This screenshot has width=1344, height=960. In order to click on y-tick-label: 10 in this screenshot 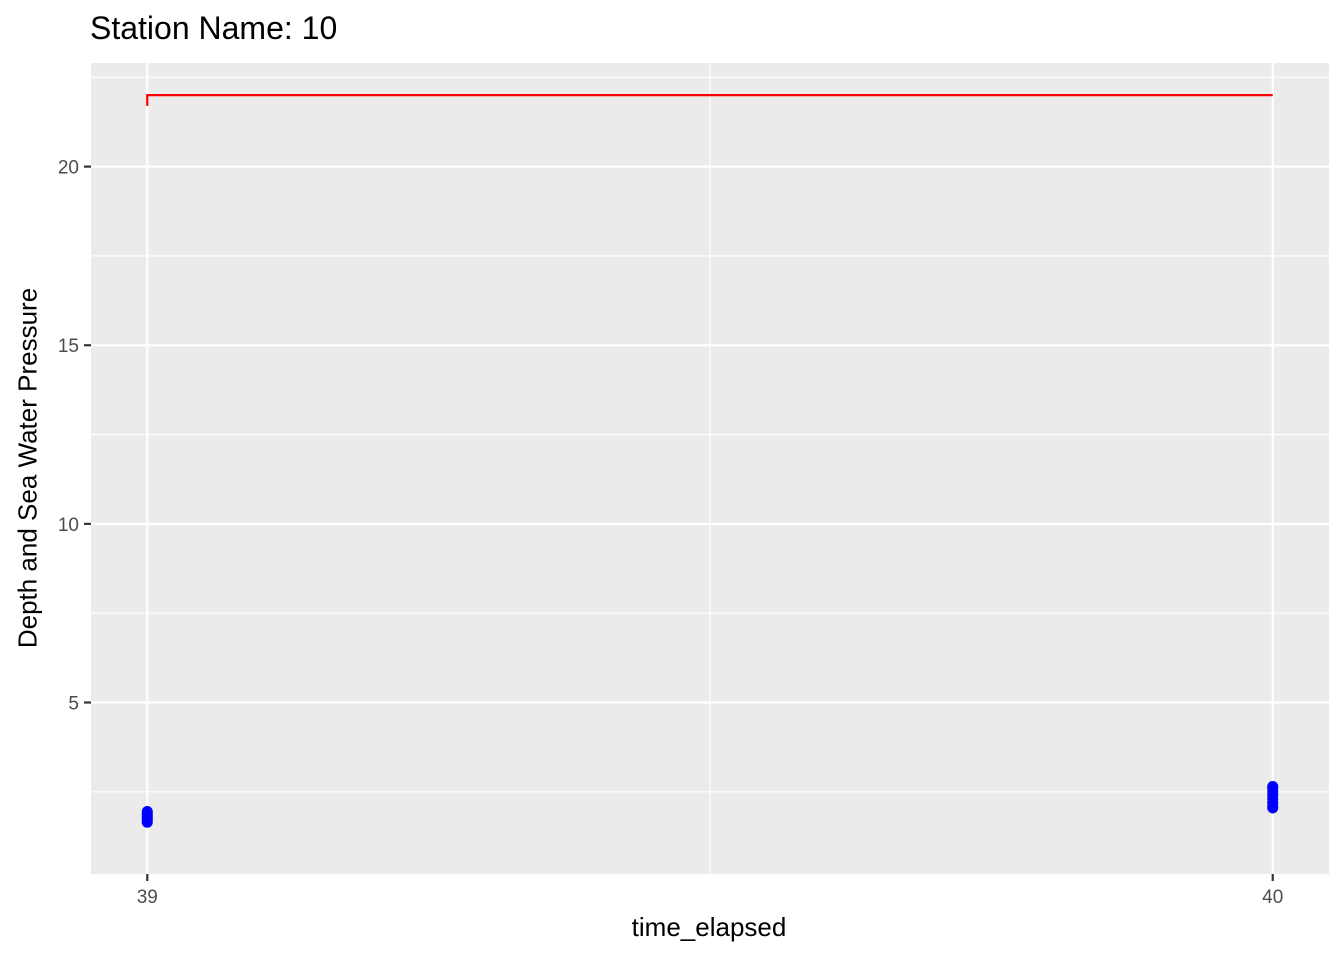, I will do `click(68, 525)`.